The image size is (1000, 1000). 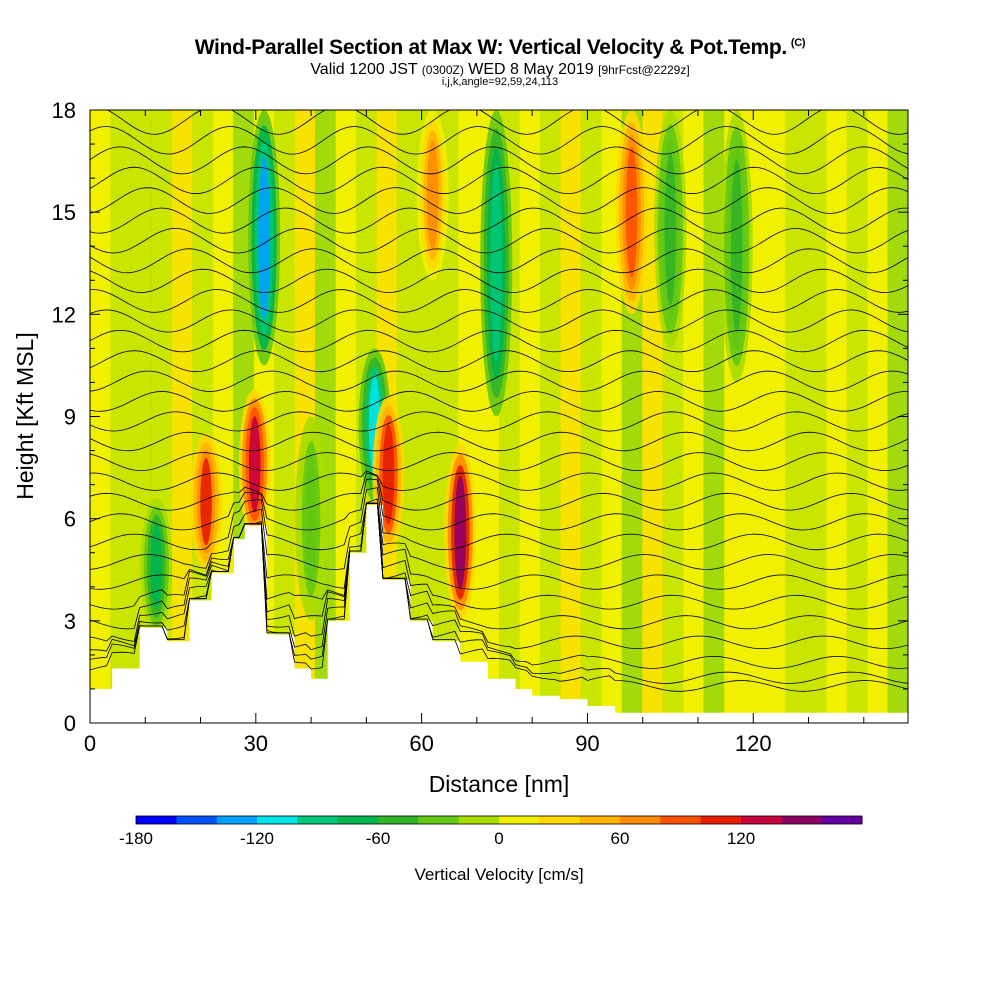 I want to click on y-tick-label: 6, so click(x=70, y=519).